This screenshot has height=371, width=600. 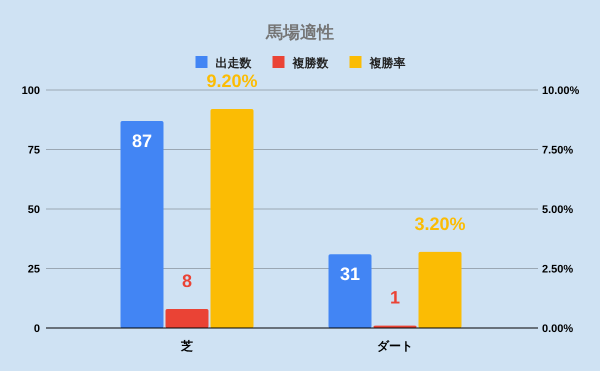 What do you see at coordinates (558, 270) in the screenshot?
I see `y2-tick-label: 2.50%` at bounding box center [558, 270].